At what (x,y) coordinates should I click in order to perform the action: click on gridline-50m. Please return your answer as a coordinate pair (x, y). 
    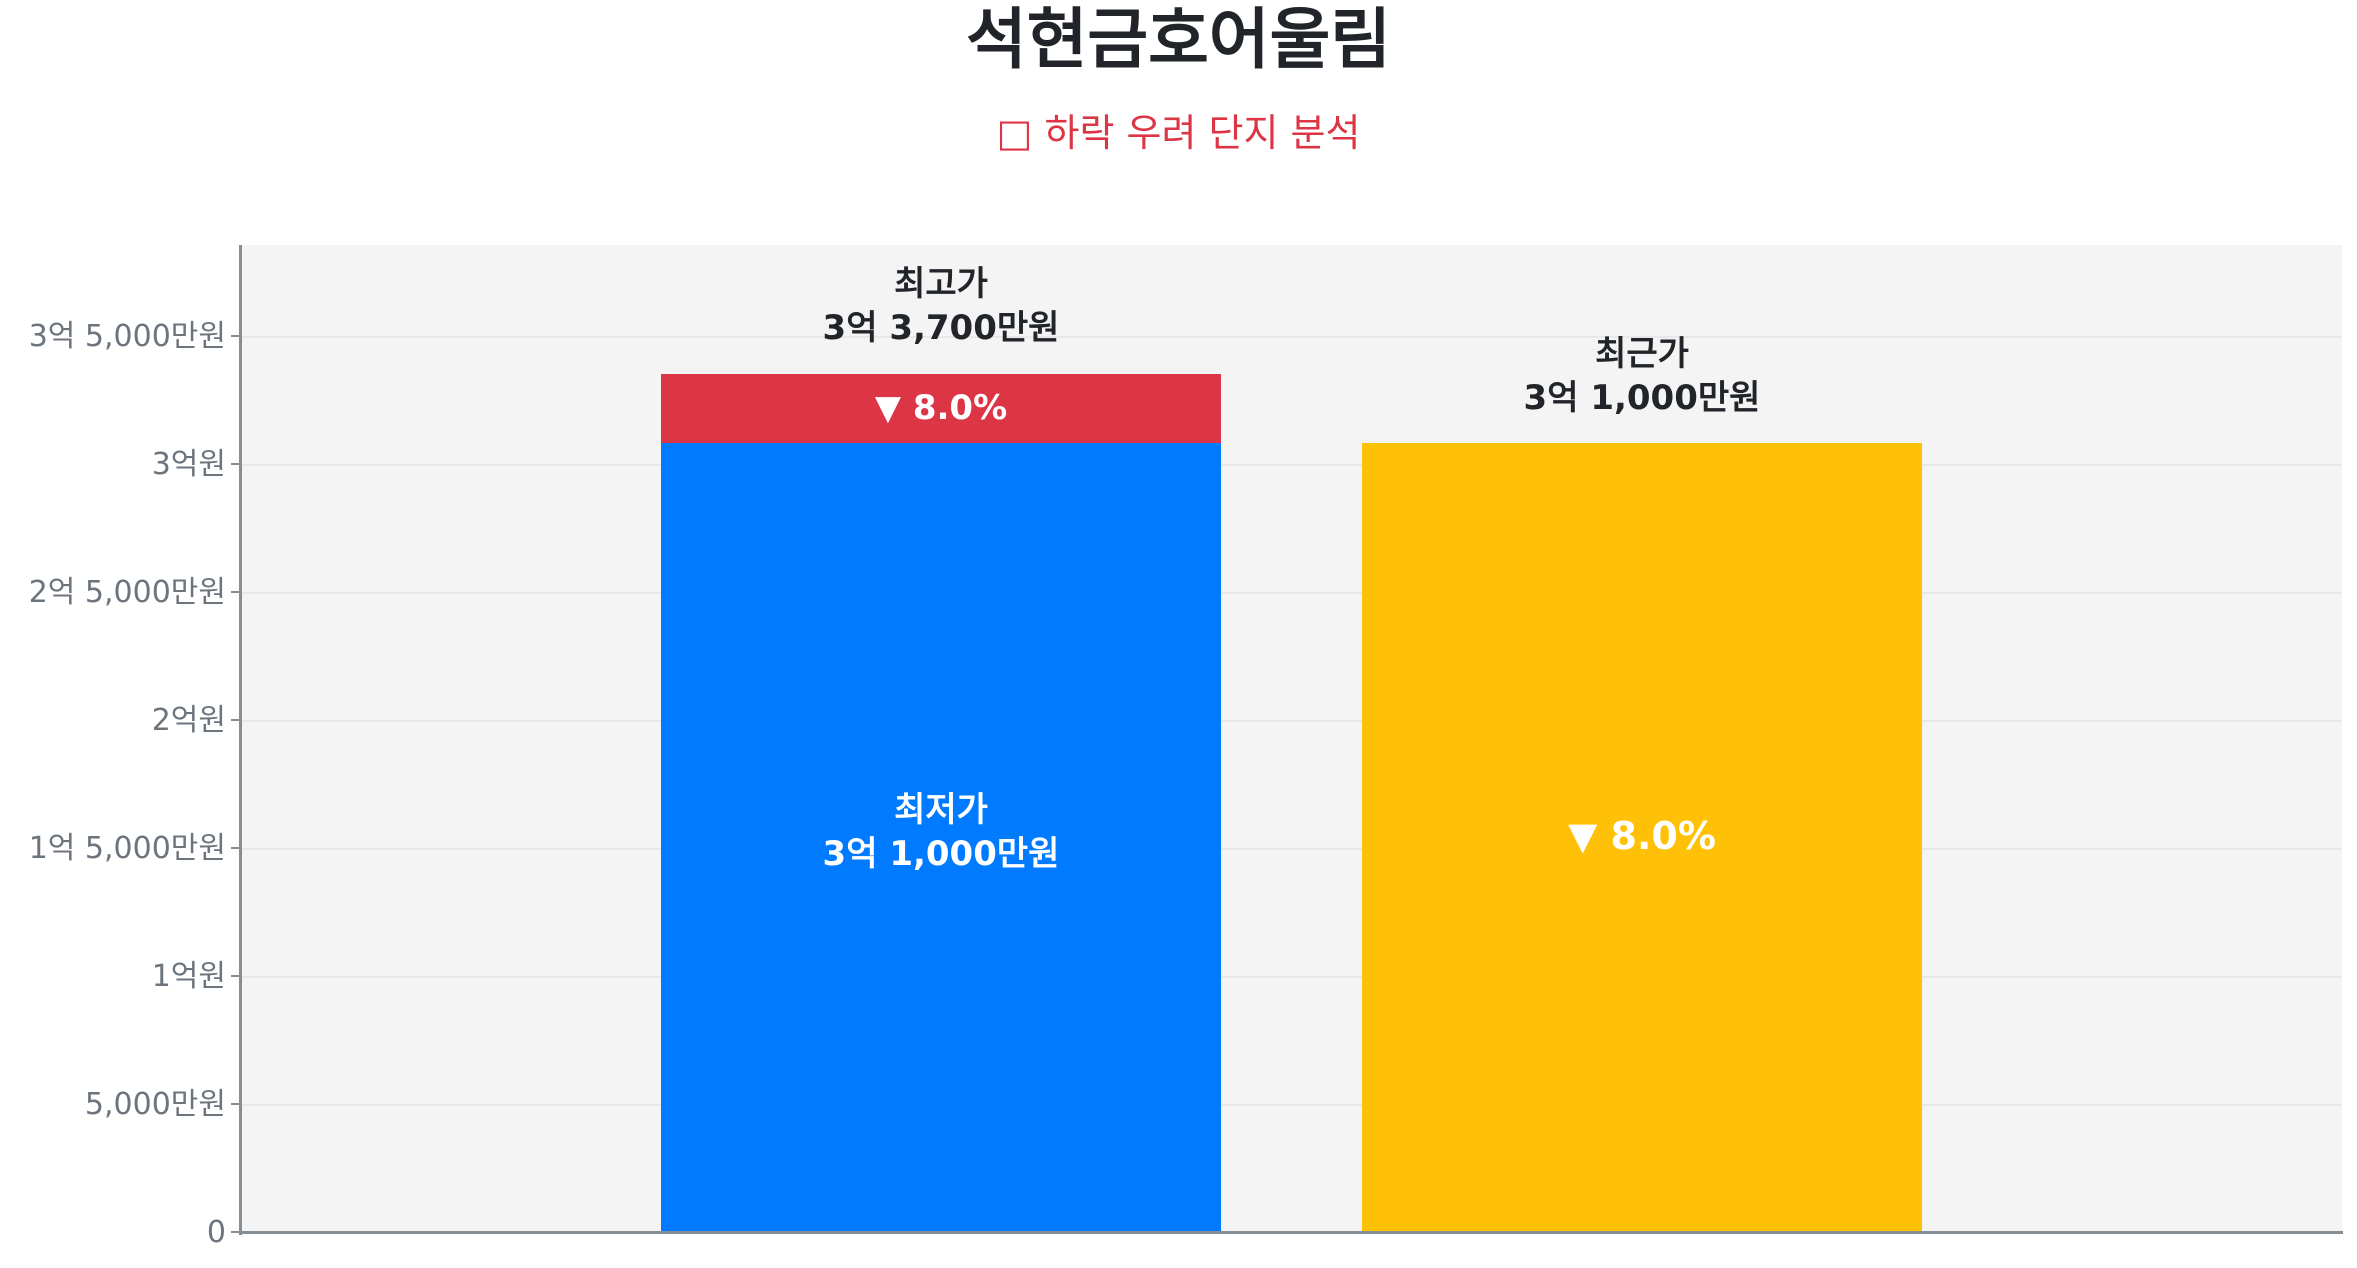
    Looking at the image, I should click on (1291, 1105).